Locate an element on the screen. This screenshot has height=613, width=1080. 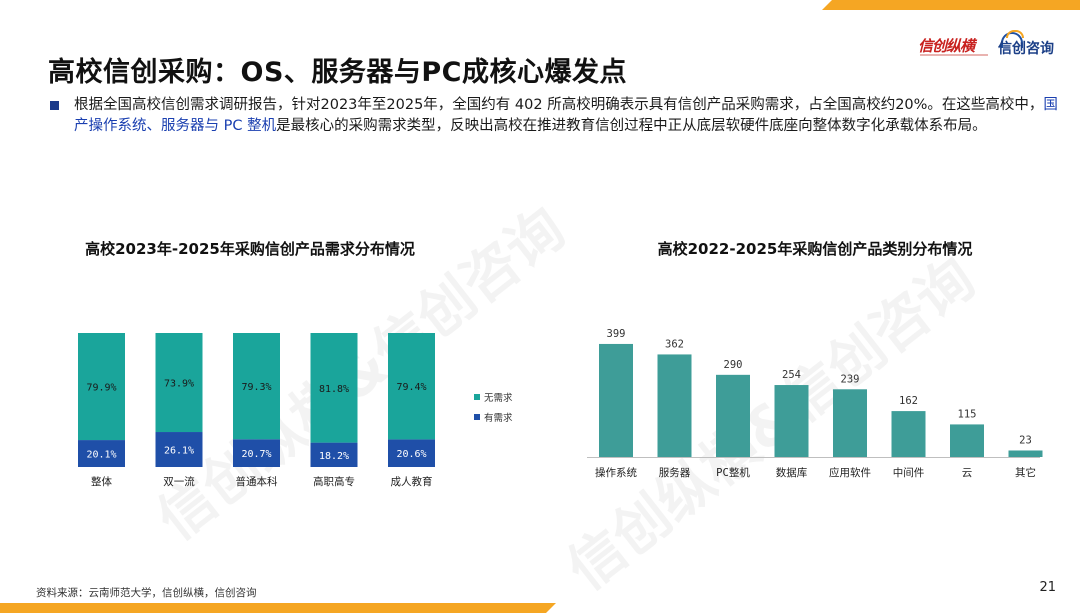
brand-logo-mark is located at coordinates (1012, 39).